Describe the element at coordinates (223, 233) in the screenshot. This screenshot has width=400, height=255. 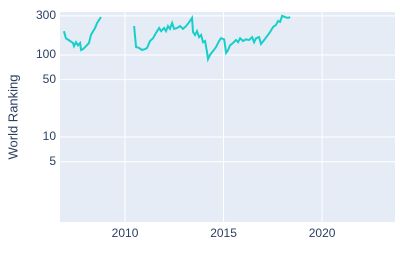
I see `x-tick-label: 2015` at that location.